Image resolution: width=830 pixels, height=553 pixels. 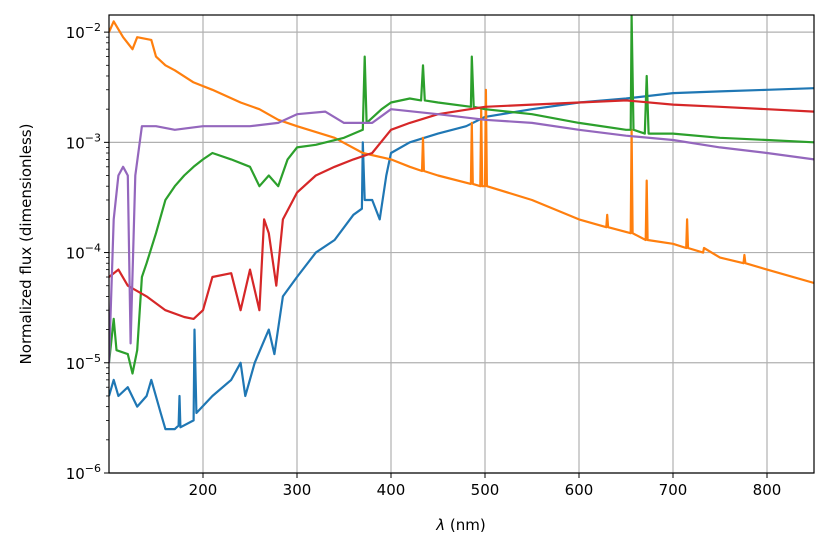 What do you see at coordinates (579, 490) in the screenshot?
I see `x-tick-label: 600` at bounding box center [579, 490].